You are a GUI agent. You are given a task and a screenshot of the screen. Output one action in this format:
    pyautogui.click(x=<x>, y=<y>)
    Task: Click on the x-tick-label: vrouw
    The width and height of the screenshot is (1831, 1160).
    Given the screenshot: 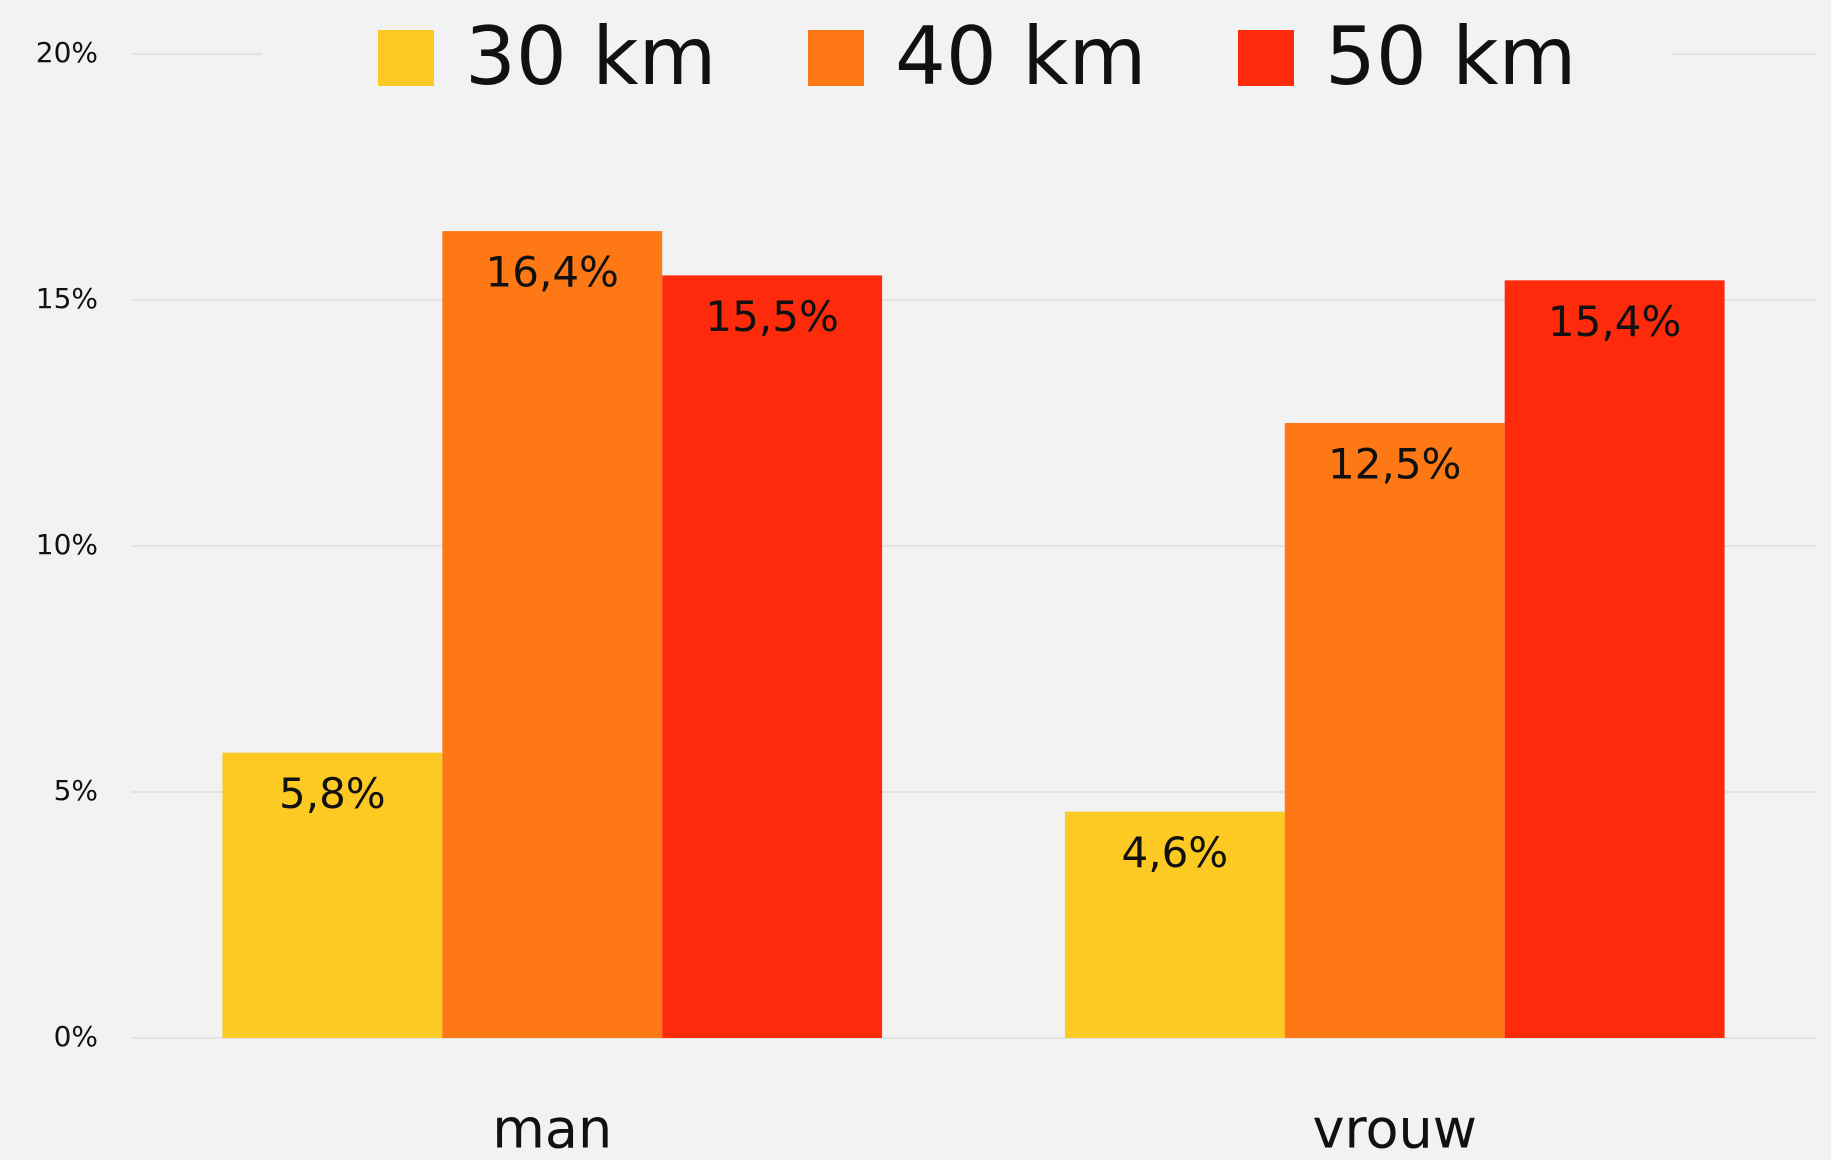 What is the action you would take?
    pyautogui.click(x=1395, y=1129)
    